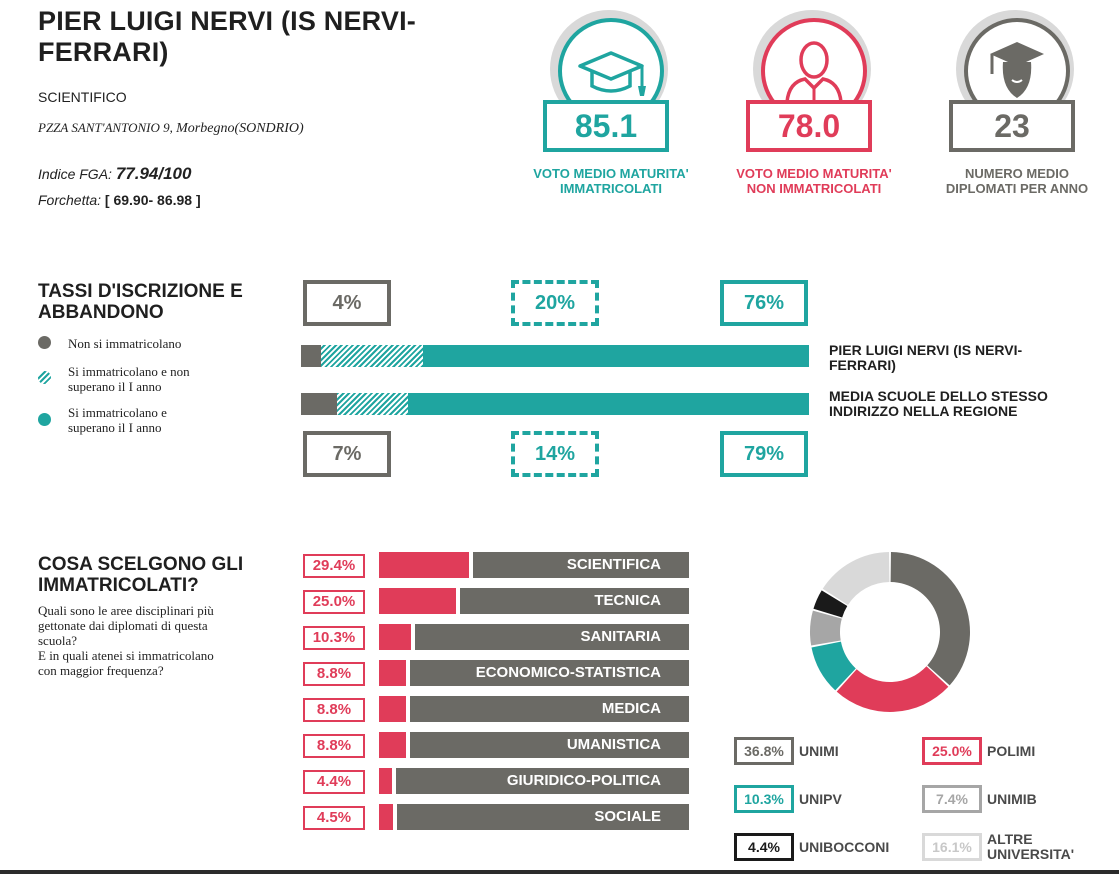 This screenshot has height=874, width=1119. Describe the element at coordinates (892, 689) in the screenshot. I see `donut-slice-polimi` at that location.